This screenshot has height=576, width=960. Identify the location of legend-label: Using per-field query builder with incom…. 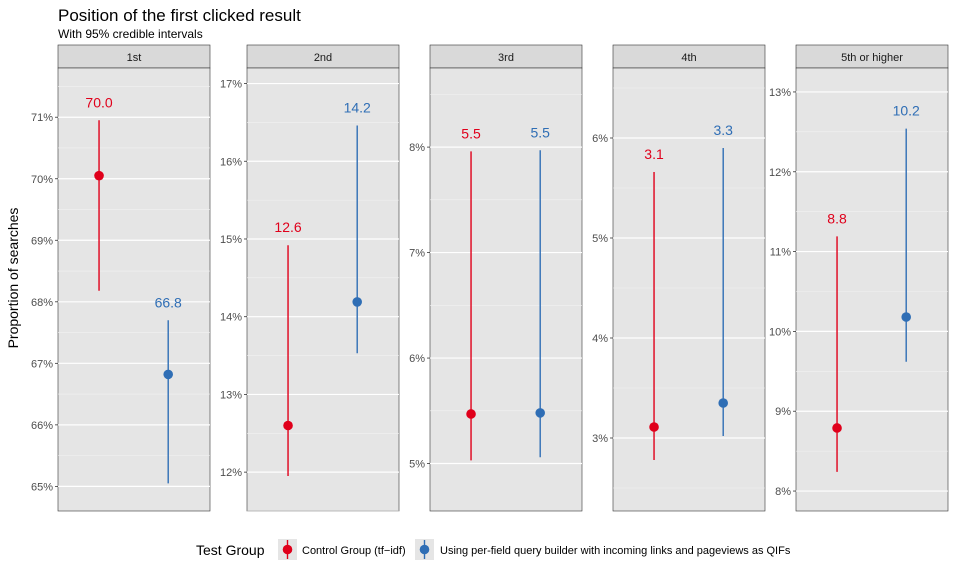
(615, 551).